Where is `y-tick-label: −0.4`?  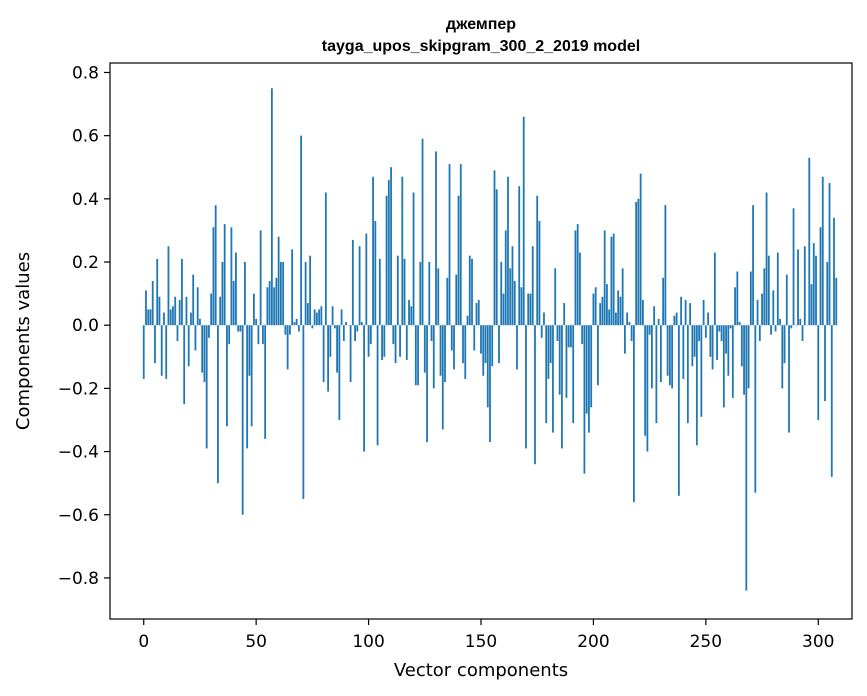 y-tick-label: −0.4 is located at coordinates (78, 453).